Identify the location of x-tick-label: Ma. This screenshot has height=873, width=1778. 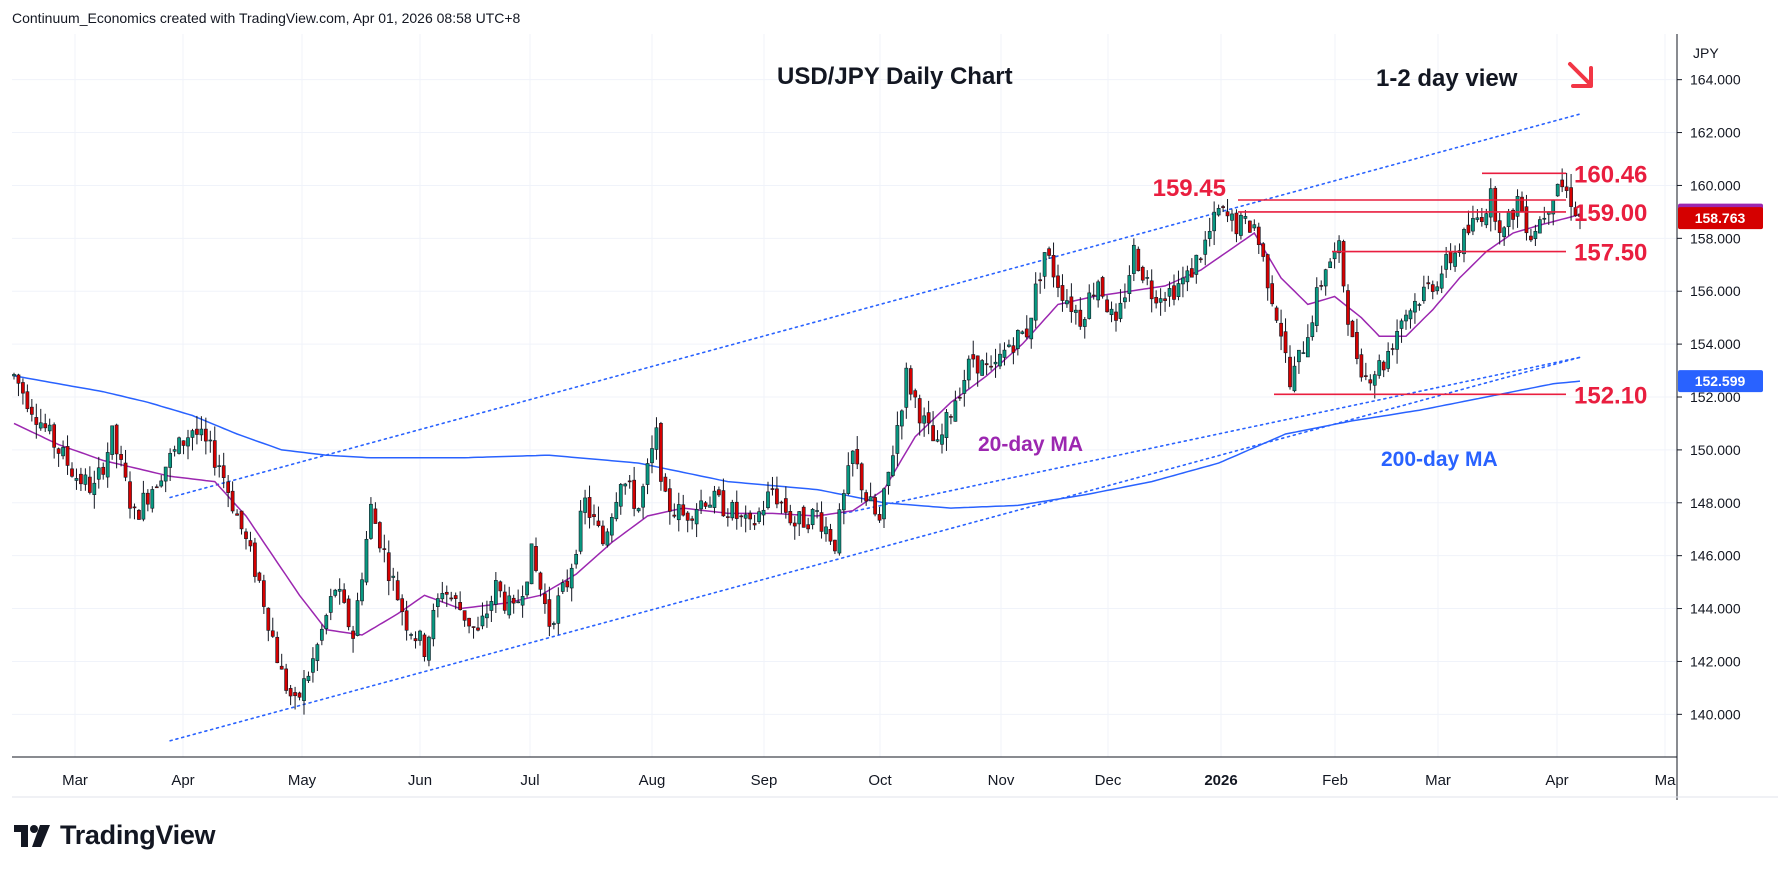
(1665, 780).